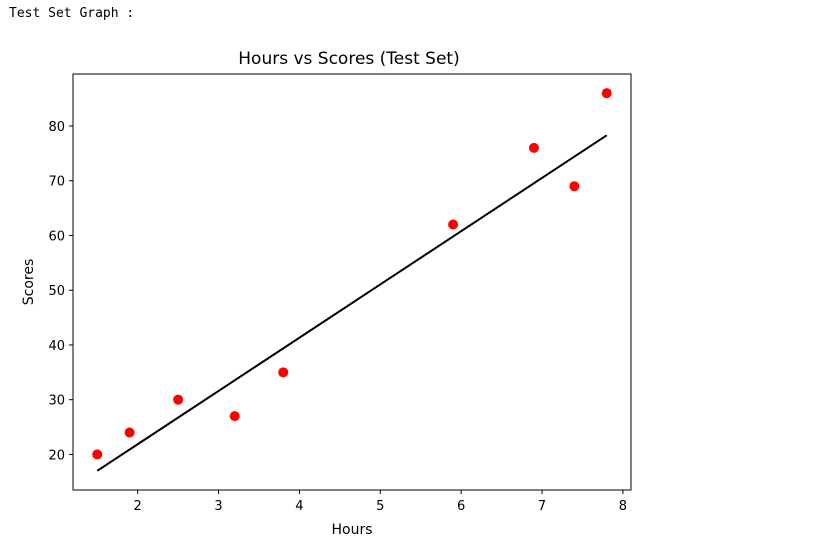 This screenshot has height=548, width=814. Describe the element at coordinates (380, 506) in the screenshot. I see `x-tick-label: 5` at that location.